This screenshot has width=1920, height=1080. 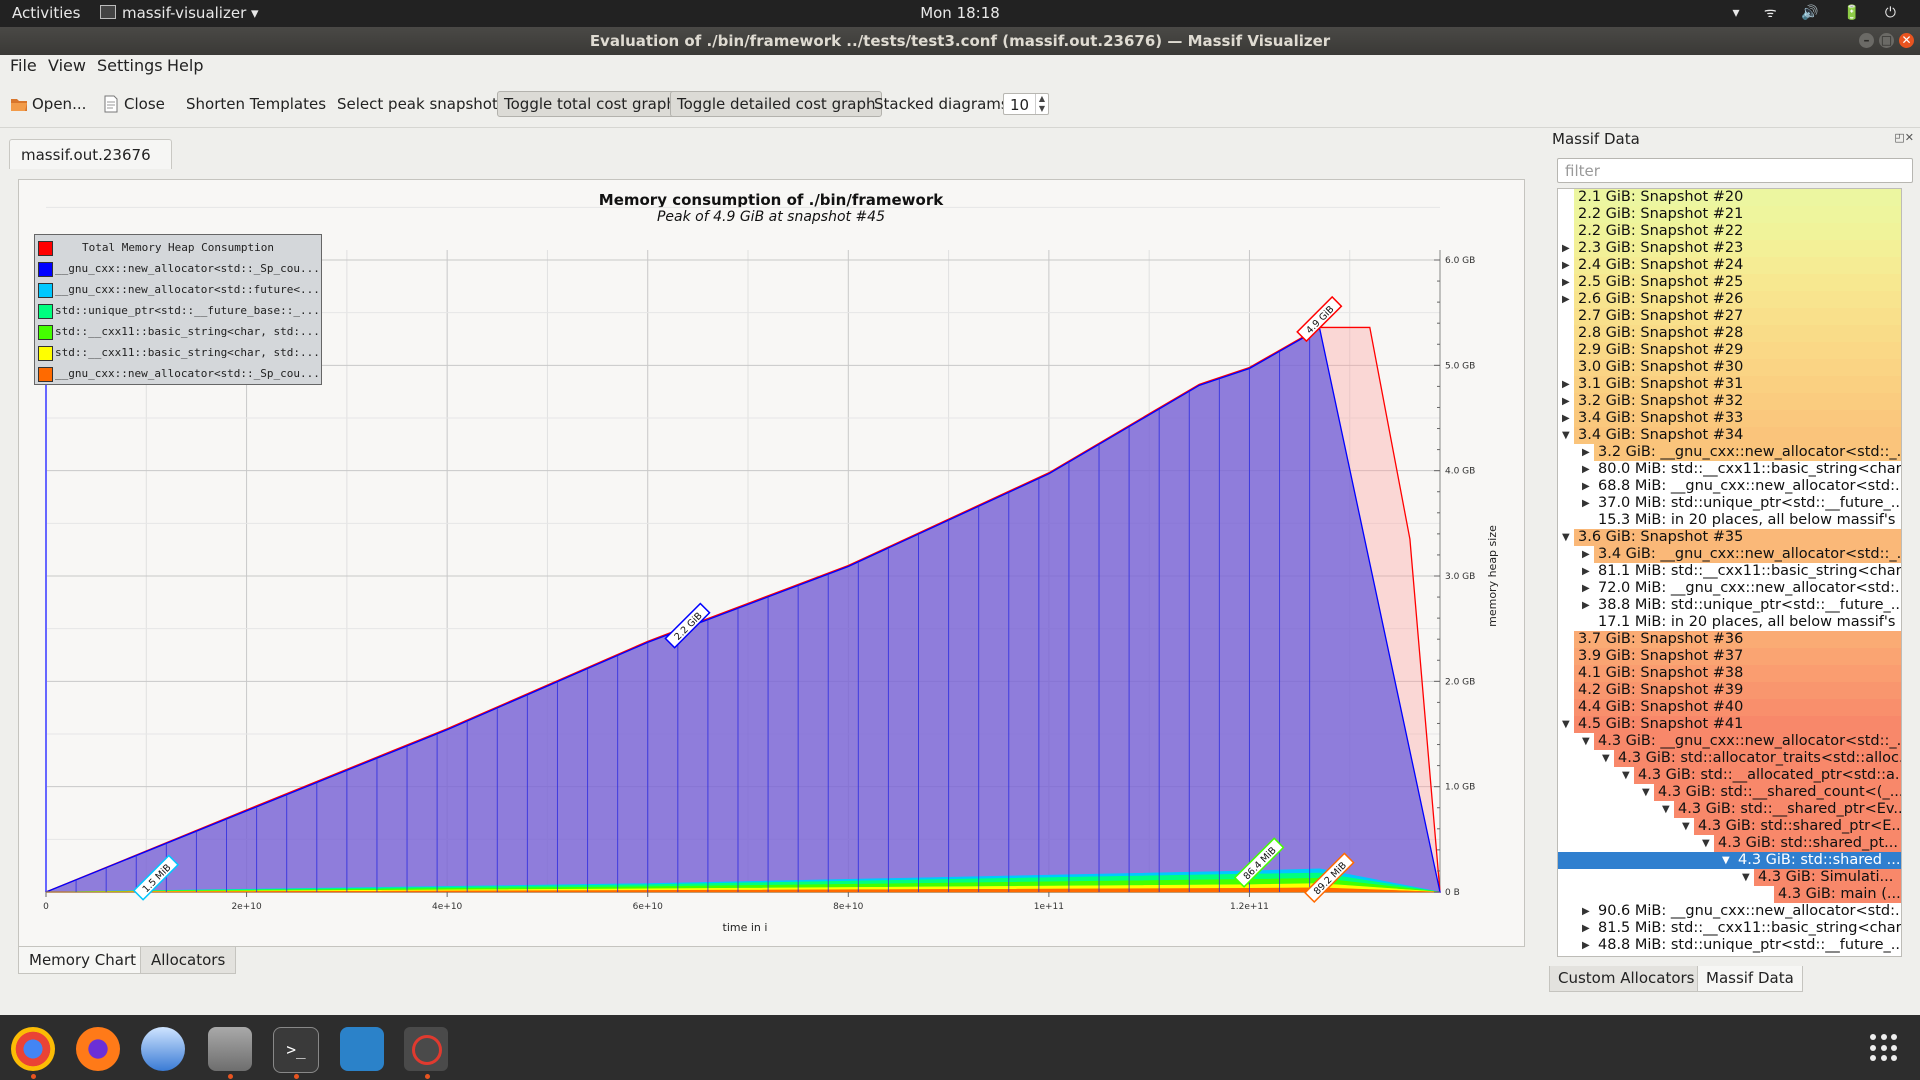 What do you see at coordinates (98, 1049) in the screenshot?
I see `firefox-icon` at bounding box center [98, 1049].